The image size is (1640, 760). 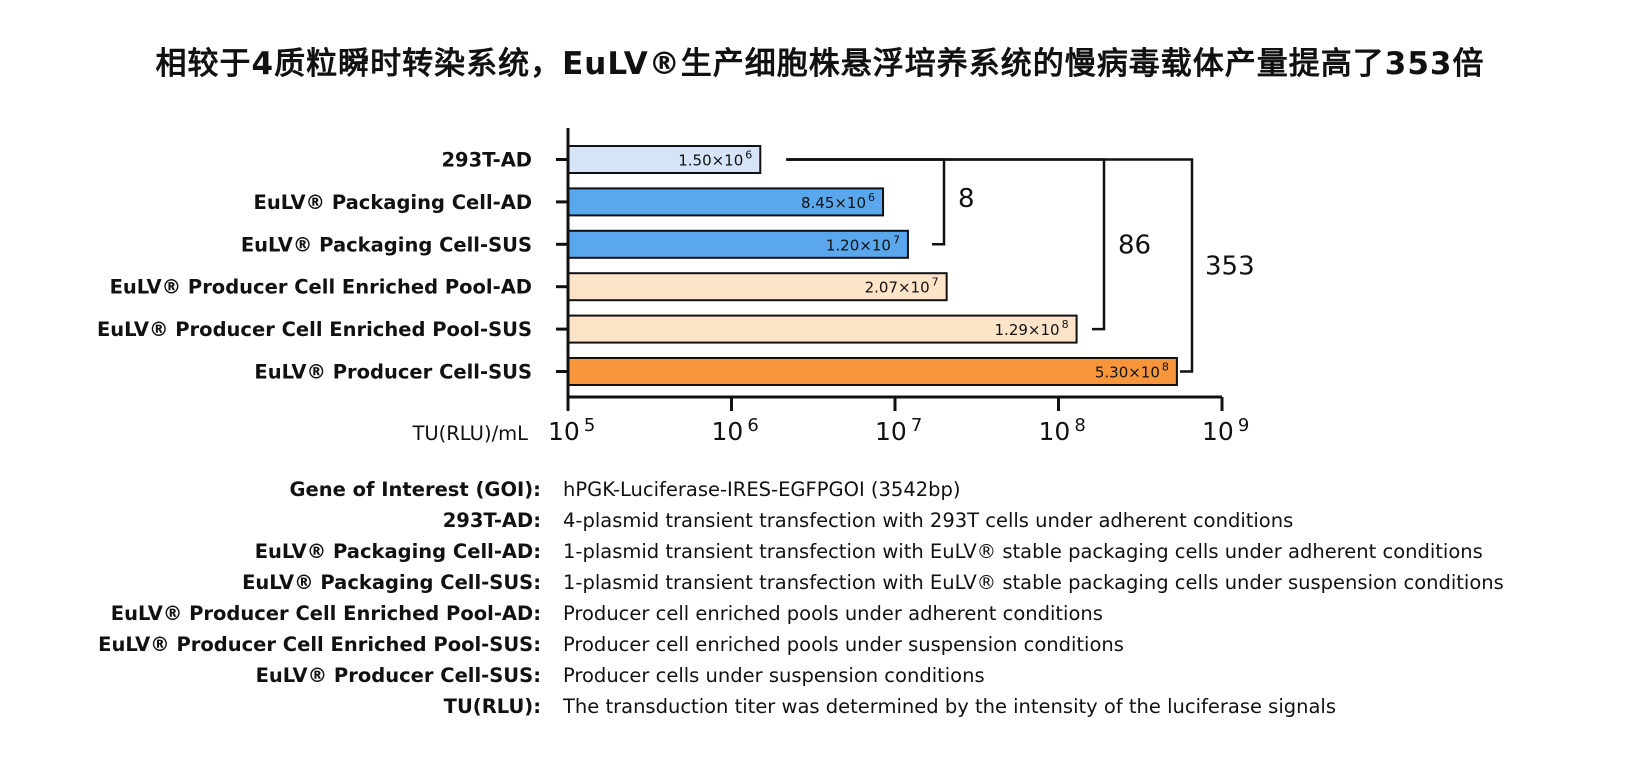 I want to click on data-label: 2.07×10 7, so click(x=902, y=286).